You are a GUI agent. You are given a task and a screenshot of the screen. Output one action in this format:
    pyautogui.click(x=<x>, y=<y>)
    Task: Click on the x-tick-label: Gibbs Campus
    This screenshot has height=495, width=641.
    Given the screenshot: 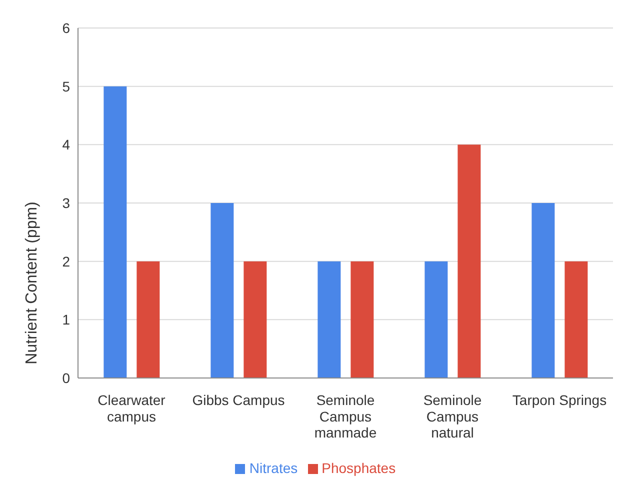 What is the action you would take?
    pyautogui.click(x=238, y=400)
    